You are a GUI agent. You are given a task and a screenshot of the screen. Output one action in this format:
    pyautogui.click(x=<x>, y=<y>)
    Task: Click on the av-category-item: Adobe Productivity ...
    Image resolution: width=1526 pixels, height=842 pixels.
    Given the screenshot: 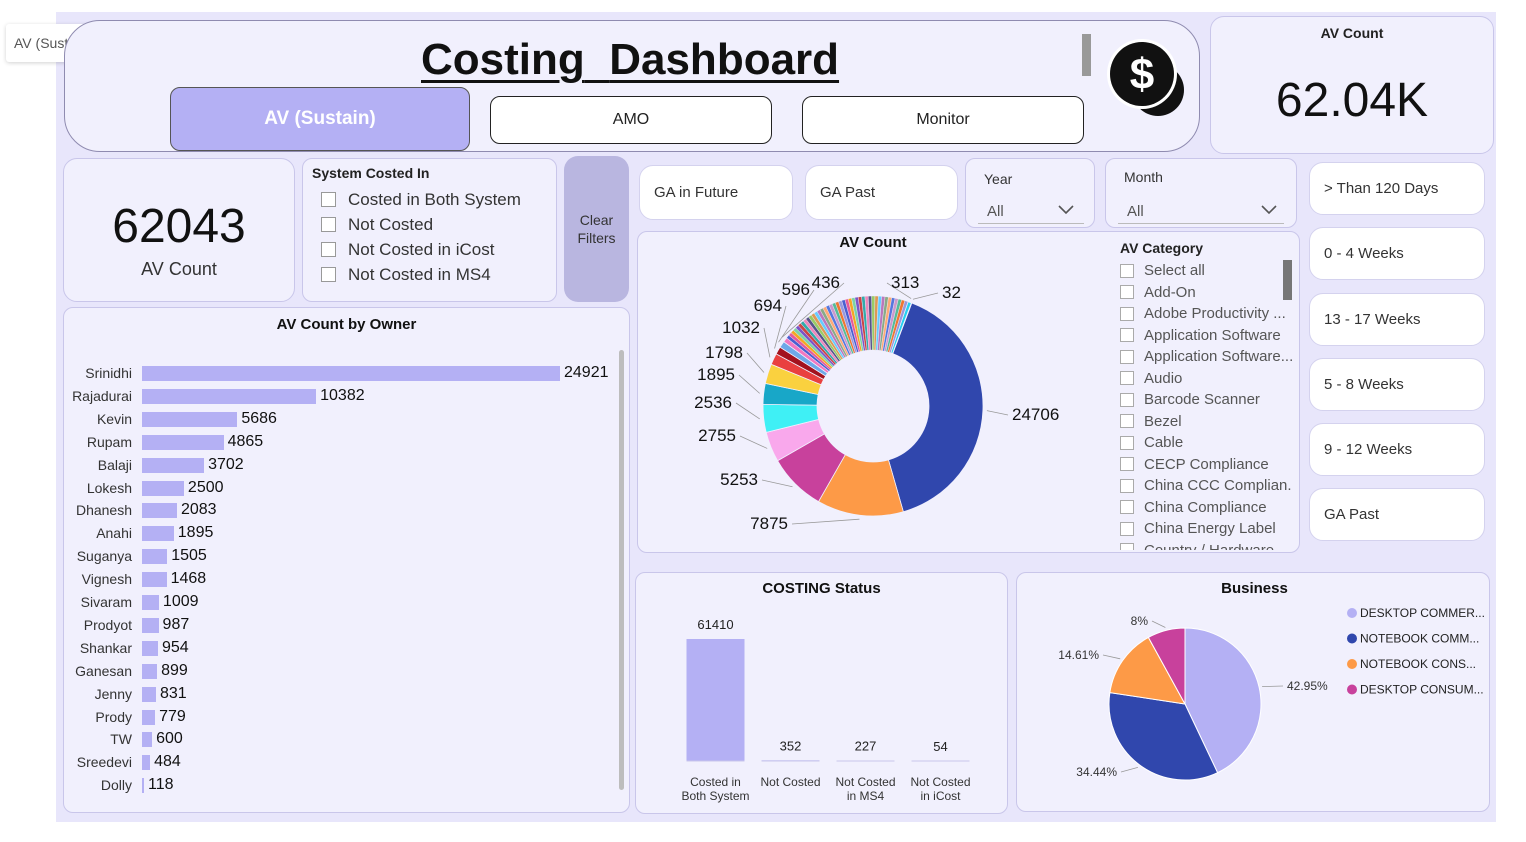 What is the action you would take?
    pyautogui.click(x=1206, y=314)
    